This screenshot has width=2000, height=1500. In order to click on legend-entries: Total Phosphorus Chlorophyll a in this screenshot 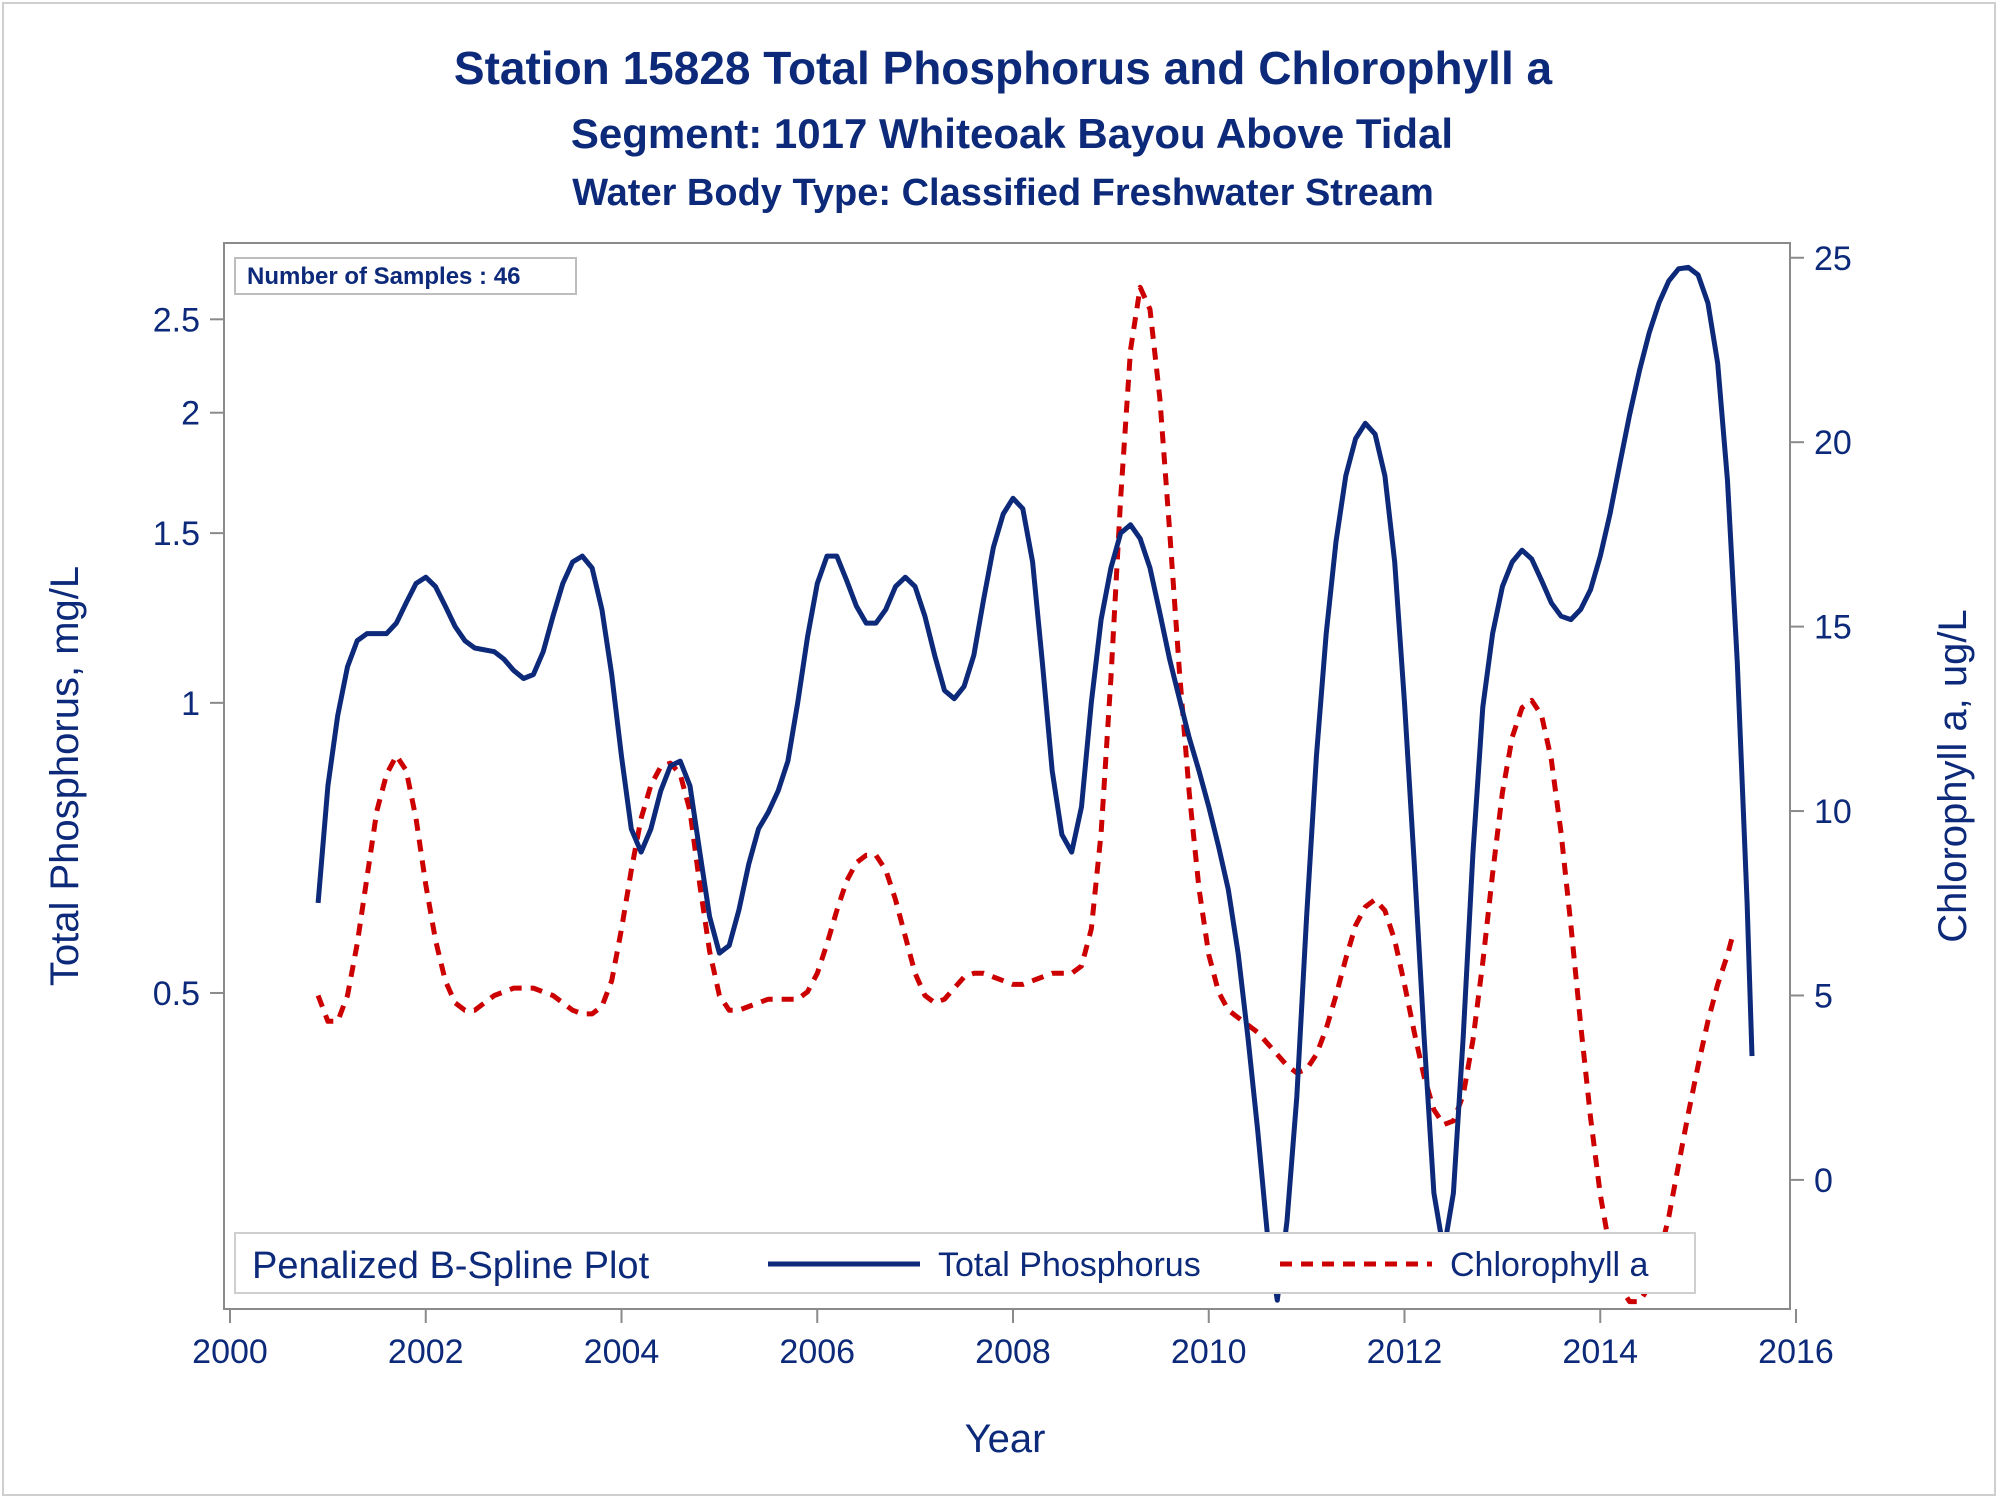, I will do `click(1208, 1265)`.